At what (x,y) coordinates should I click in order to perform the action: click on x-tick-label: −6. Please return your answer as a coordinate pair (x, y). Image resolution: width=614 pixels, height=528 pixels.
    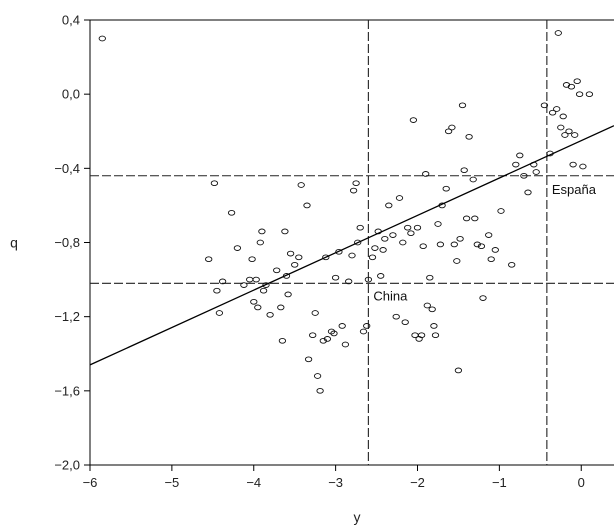
    Looking at the image, I should click on (90, 482).